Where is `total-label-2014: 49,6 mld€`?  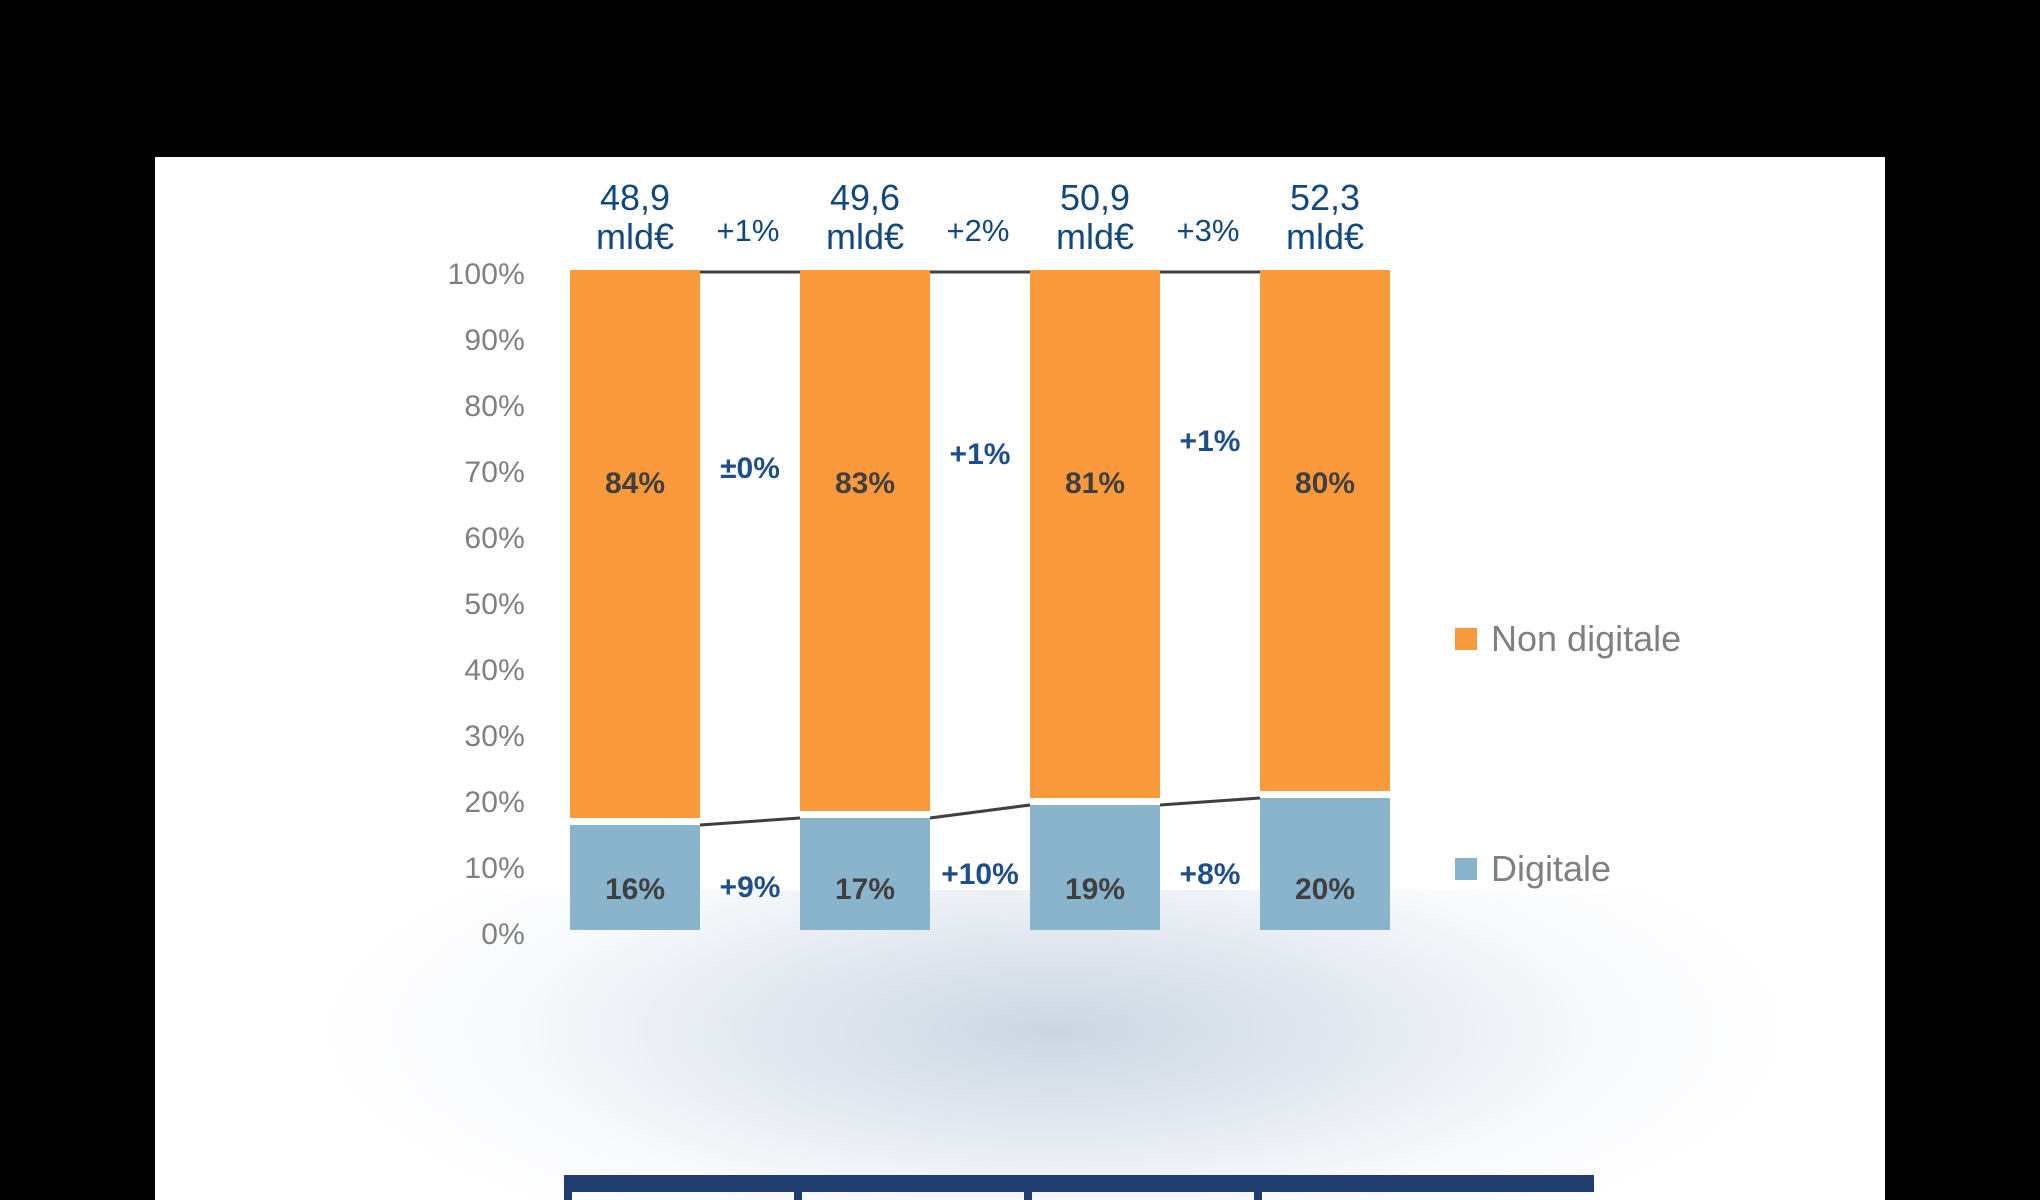 total-label-2014: 49,6 mld€ is located at coordinates (865, 217).